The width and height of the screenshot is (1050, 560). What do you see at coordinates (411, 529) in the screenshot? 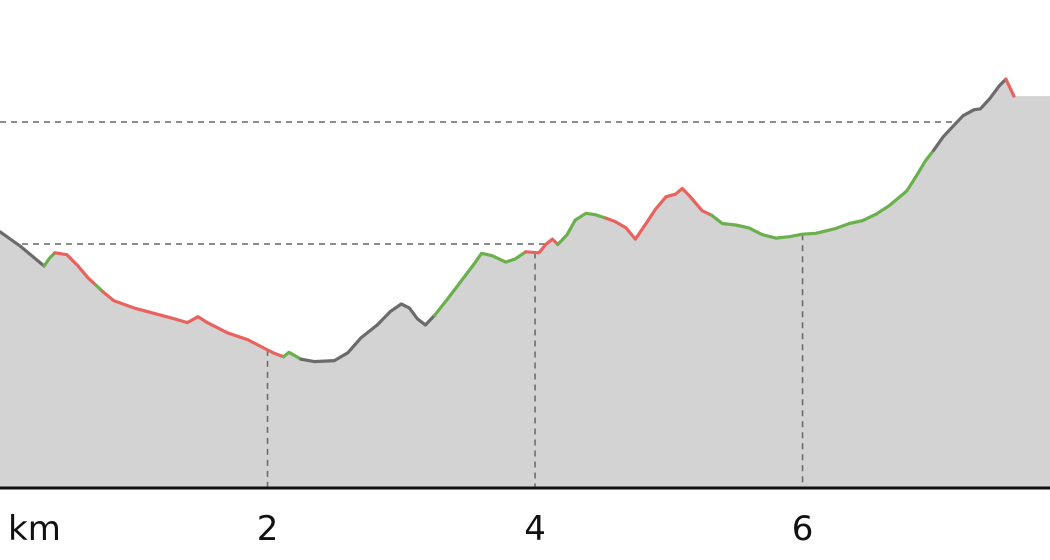
I see `tick-label-layer: km 2468` at bounding box center [411, 529].